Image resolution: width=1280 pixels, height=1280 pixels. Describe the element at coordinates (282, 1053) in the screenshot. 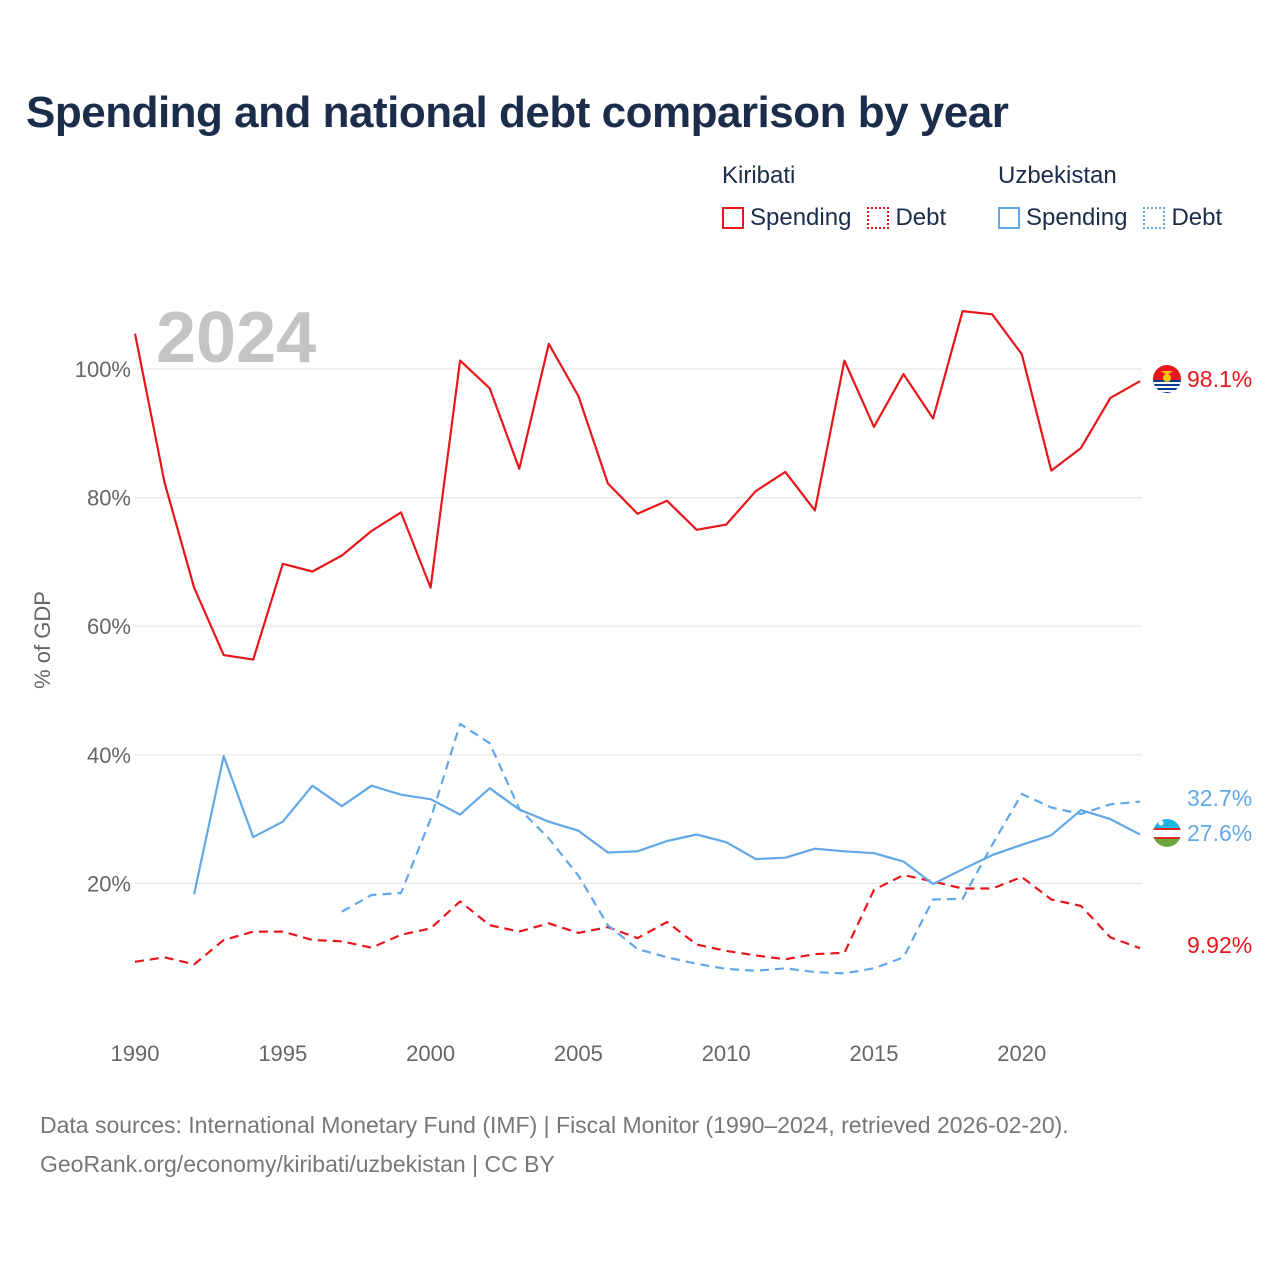

I see `x-tick-label: 1995` at that location.